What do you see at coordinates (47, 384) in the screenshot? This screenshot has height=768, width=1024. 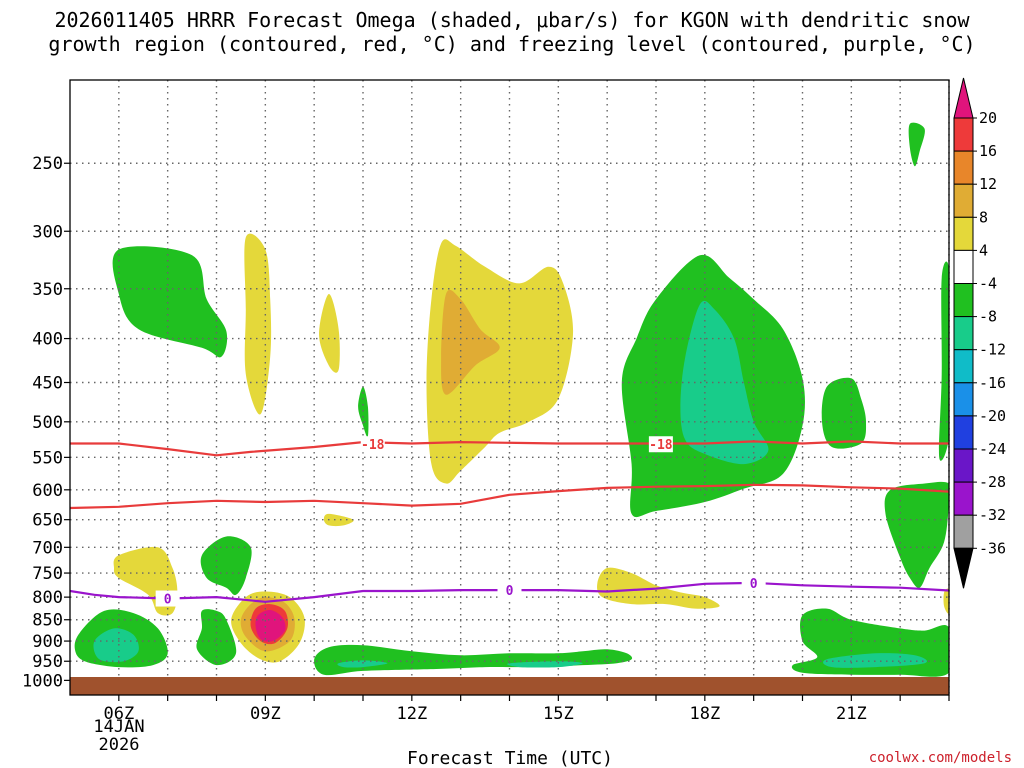 I see `y-tick-label: 450` at bounding box center [47, 384].